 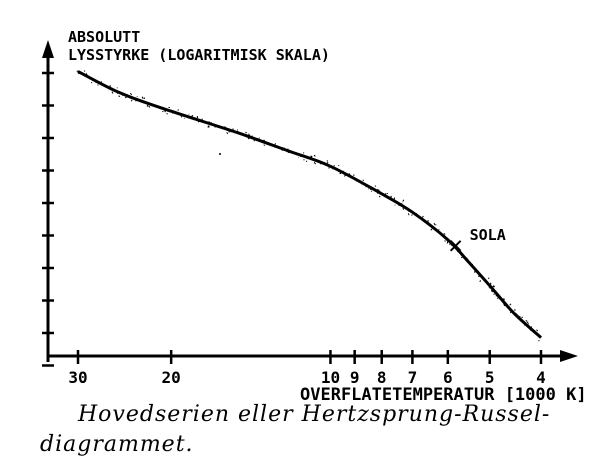 What do you see at coordinates (48, 49) in the screenshot?
I see `y-axis-arrow` at bounding box center [48, 49].